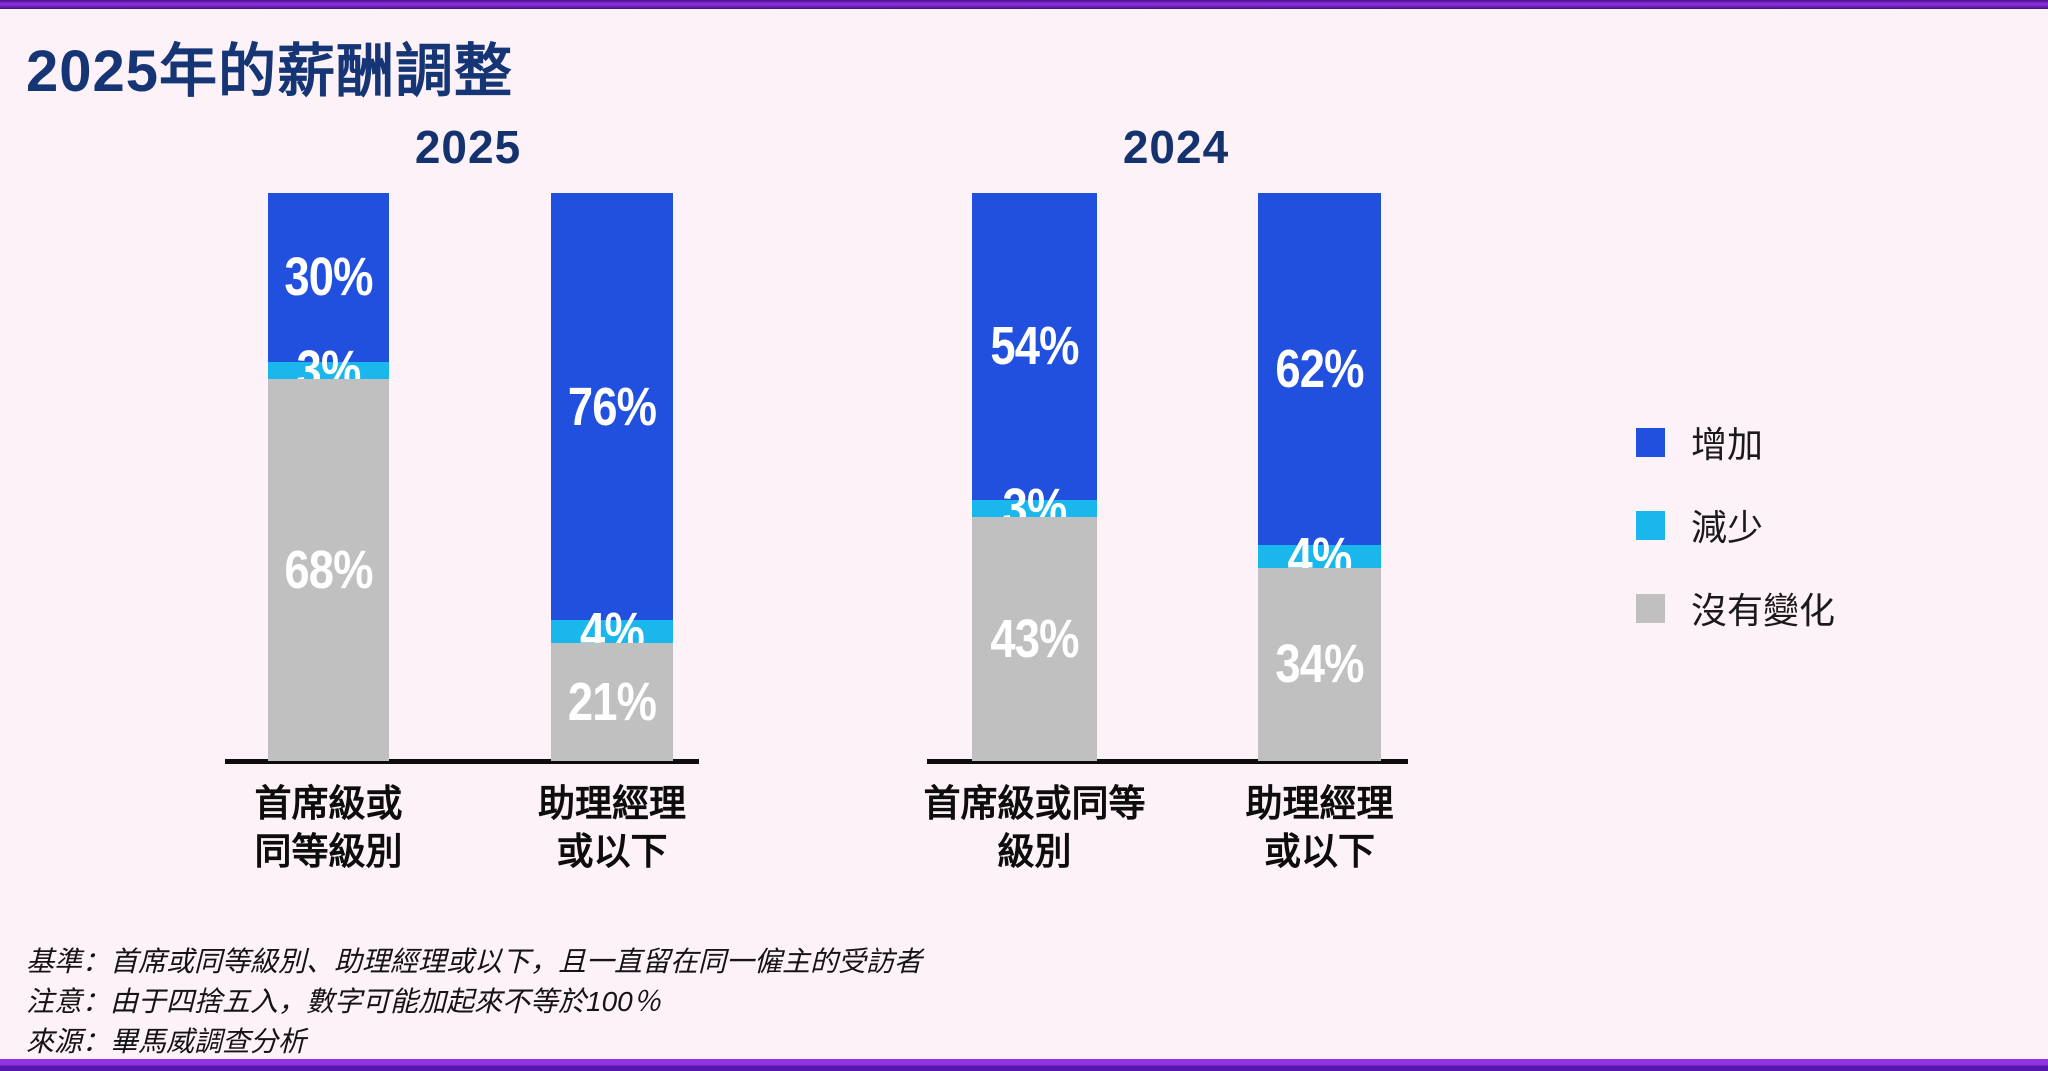 The height and width of the screenshot is (1071, 2048). I want to click on footnote-line: 注意：由于四捨五入，數字可能加起來不等於100％, so click(343, 1001).